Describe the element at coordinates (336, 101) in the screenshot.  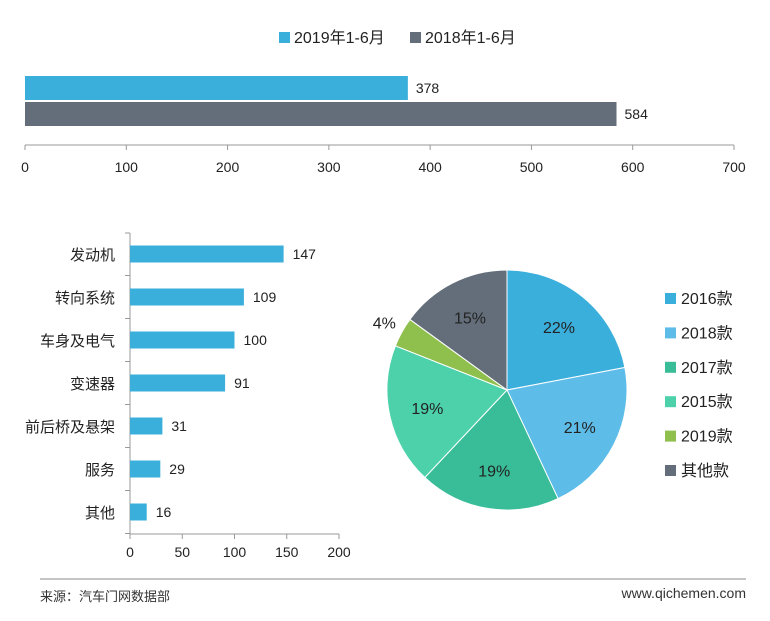
I see `chart1-bars: 378 584` at that location.